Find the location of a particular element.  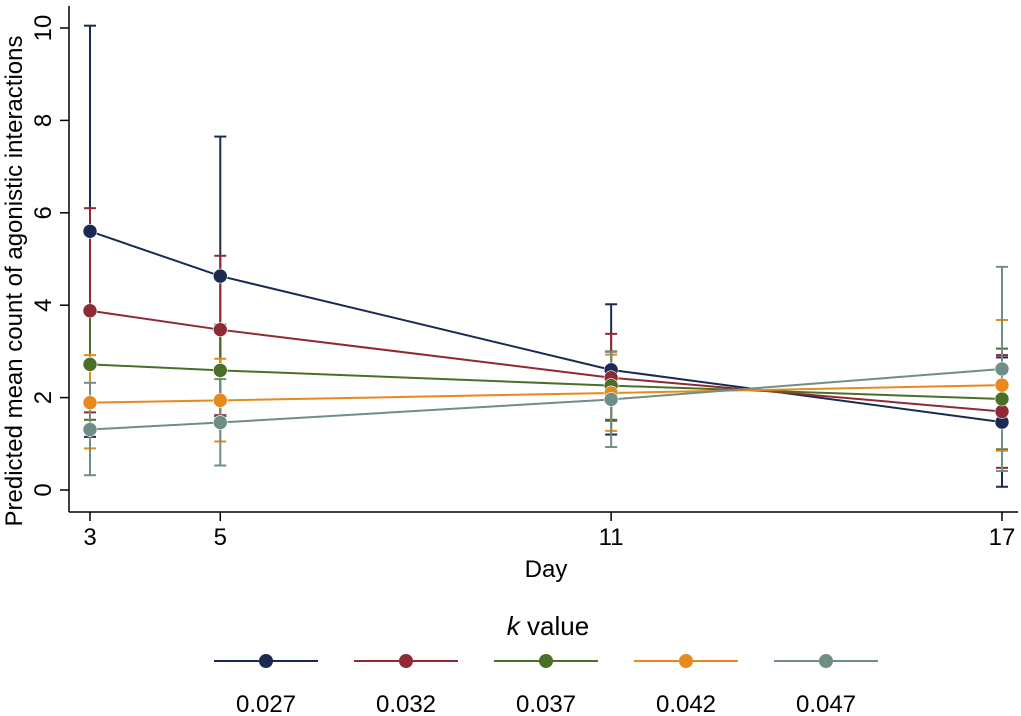

y-tick-label: 0 is located at coordinates (43, 489).